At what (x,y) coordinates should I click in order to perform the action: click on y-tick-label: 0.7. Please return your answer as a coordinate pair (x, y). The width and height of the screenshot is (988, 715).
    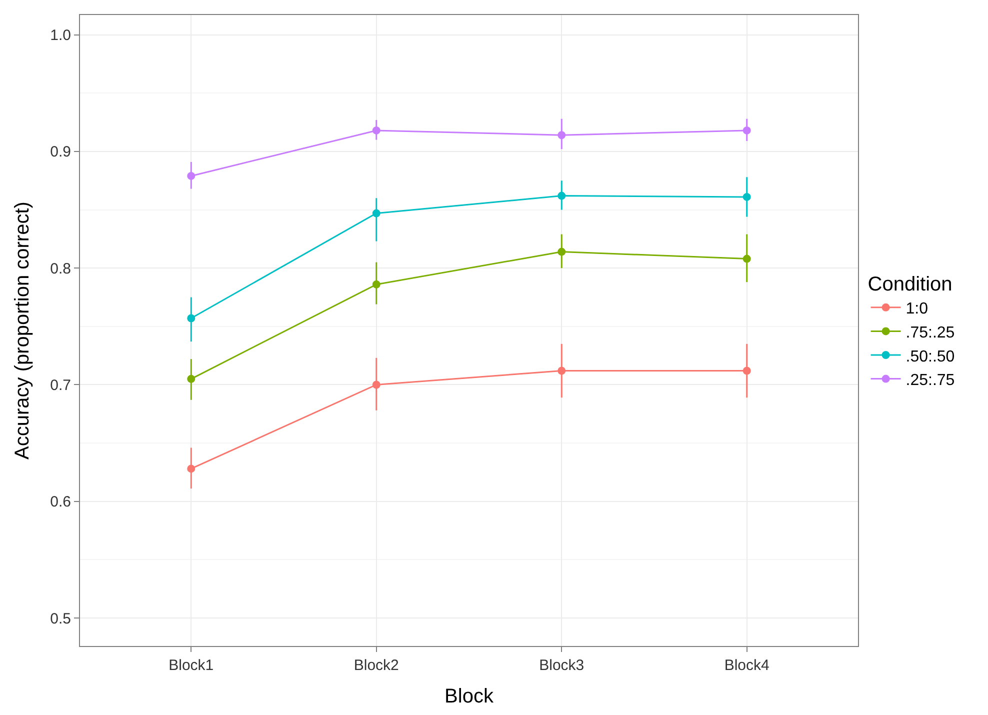
    Looking at the image, I should click on (60, 385).